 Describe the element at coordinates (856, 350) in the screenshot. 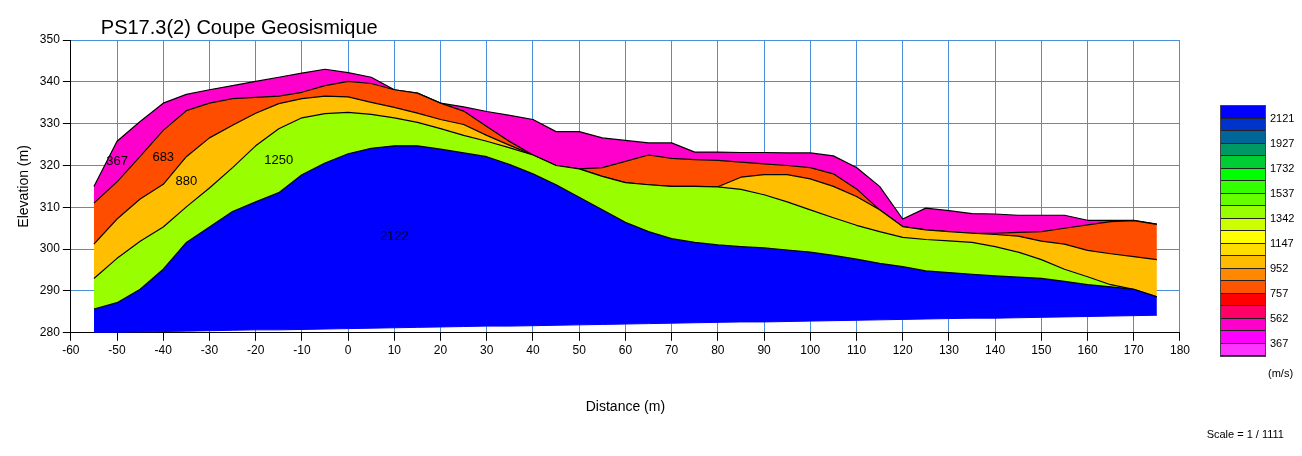

I see `x-tick-label: 110` at that location.